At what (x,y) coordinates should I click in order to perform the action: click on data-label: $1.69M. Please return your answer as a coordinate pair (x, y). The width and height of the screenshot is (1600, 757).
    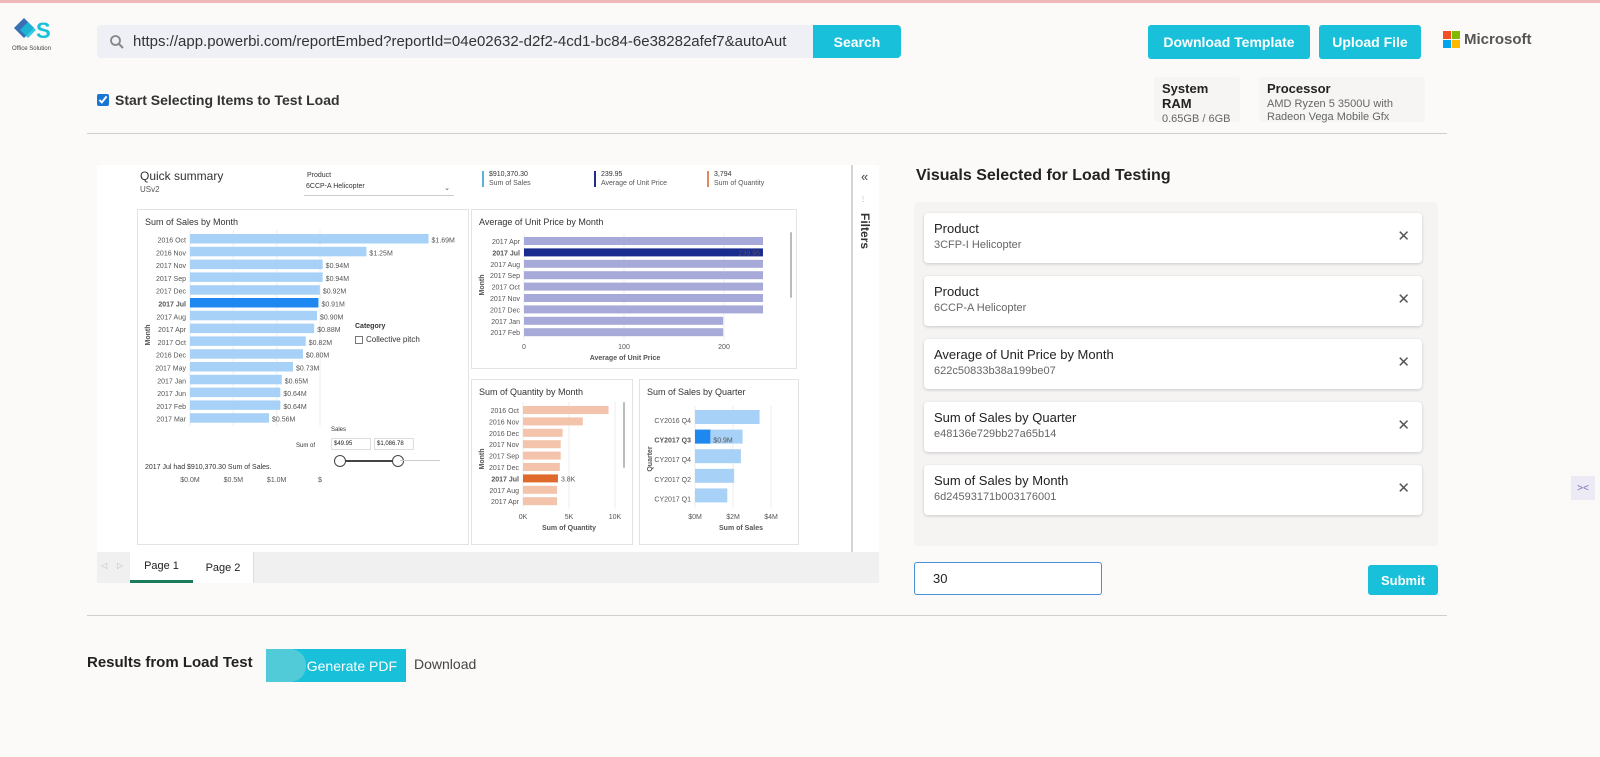
    Looking at the image, I should click on (444, 241).